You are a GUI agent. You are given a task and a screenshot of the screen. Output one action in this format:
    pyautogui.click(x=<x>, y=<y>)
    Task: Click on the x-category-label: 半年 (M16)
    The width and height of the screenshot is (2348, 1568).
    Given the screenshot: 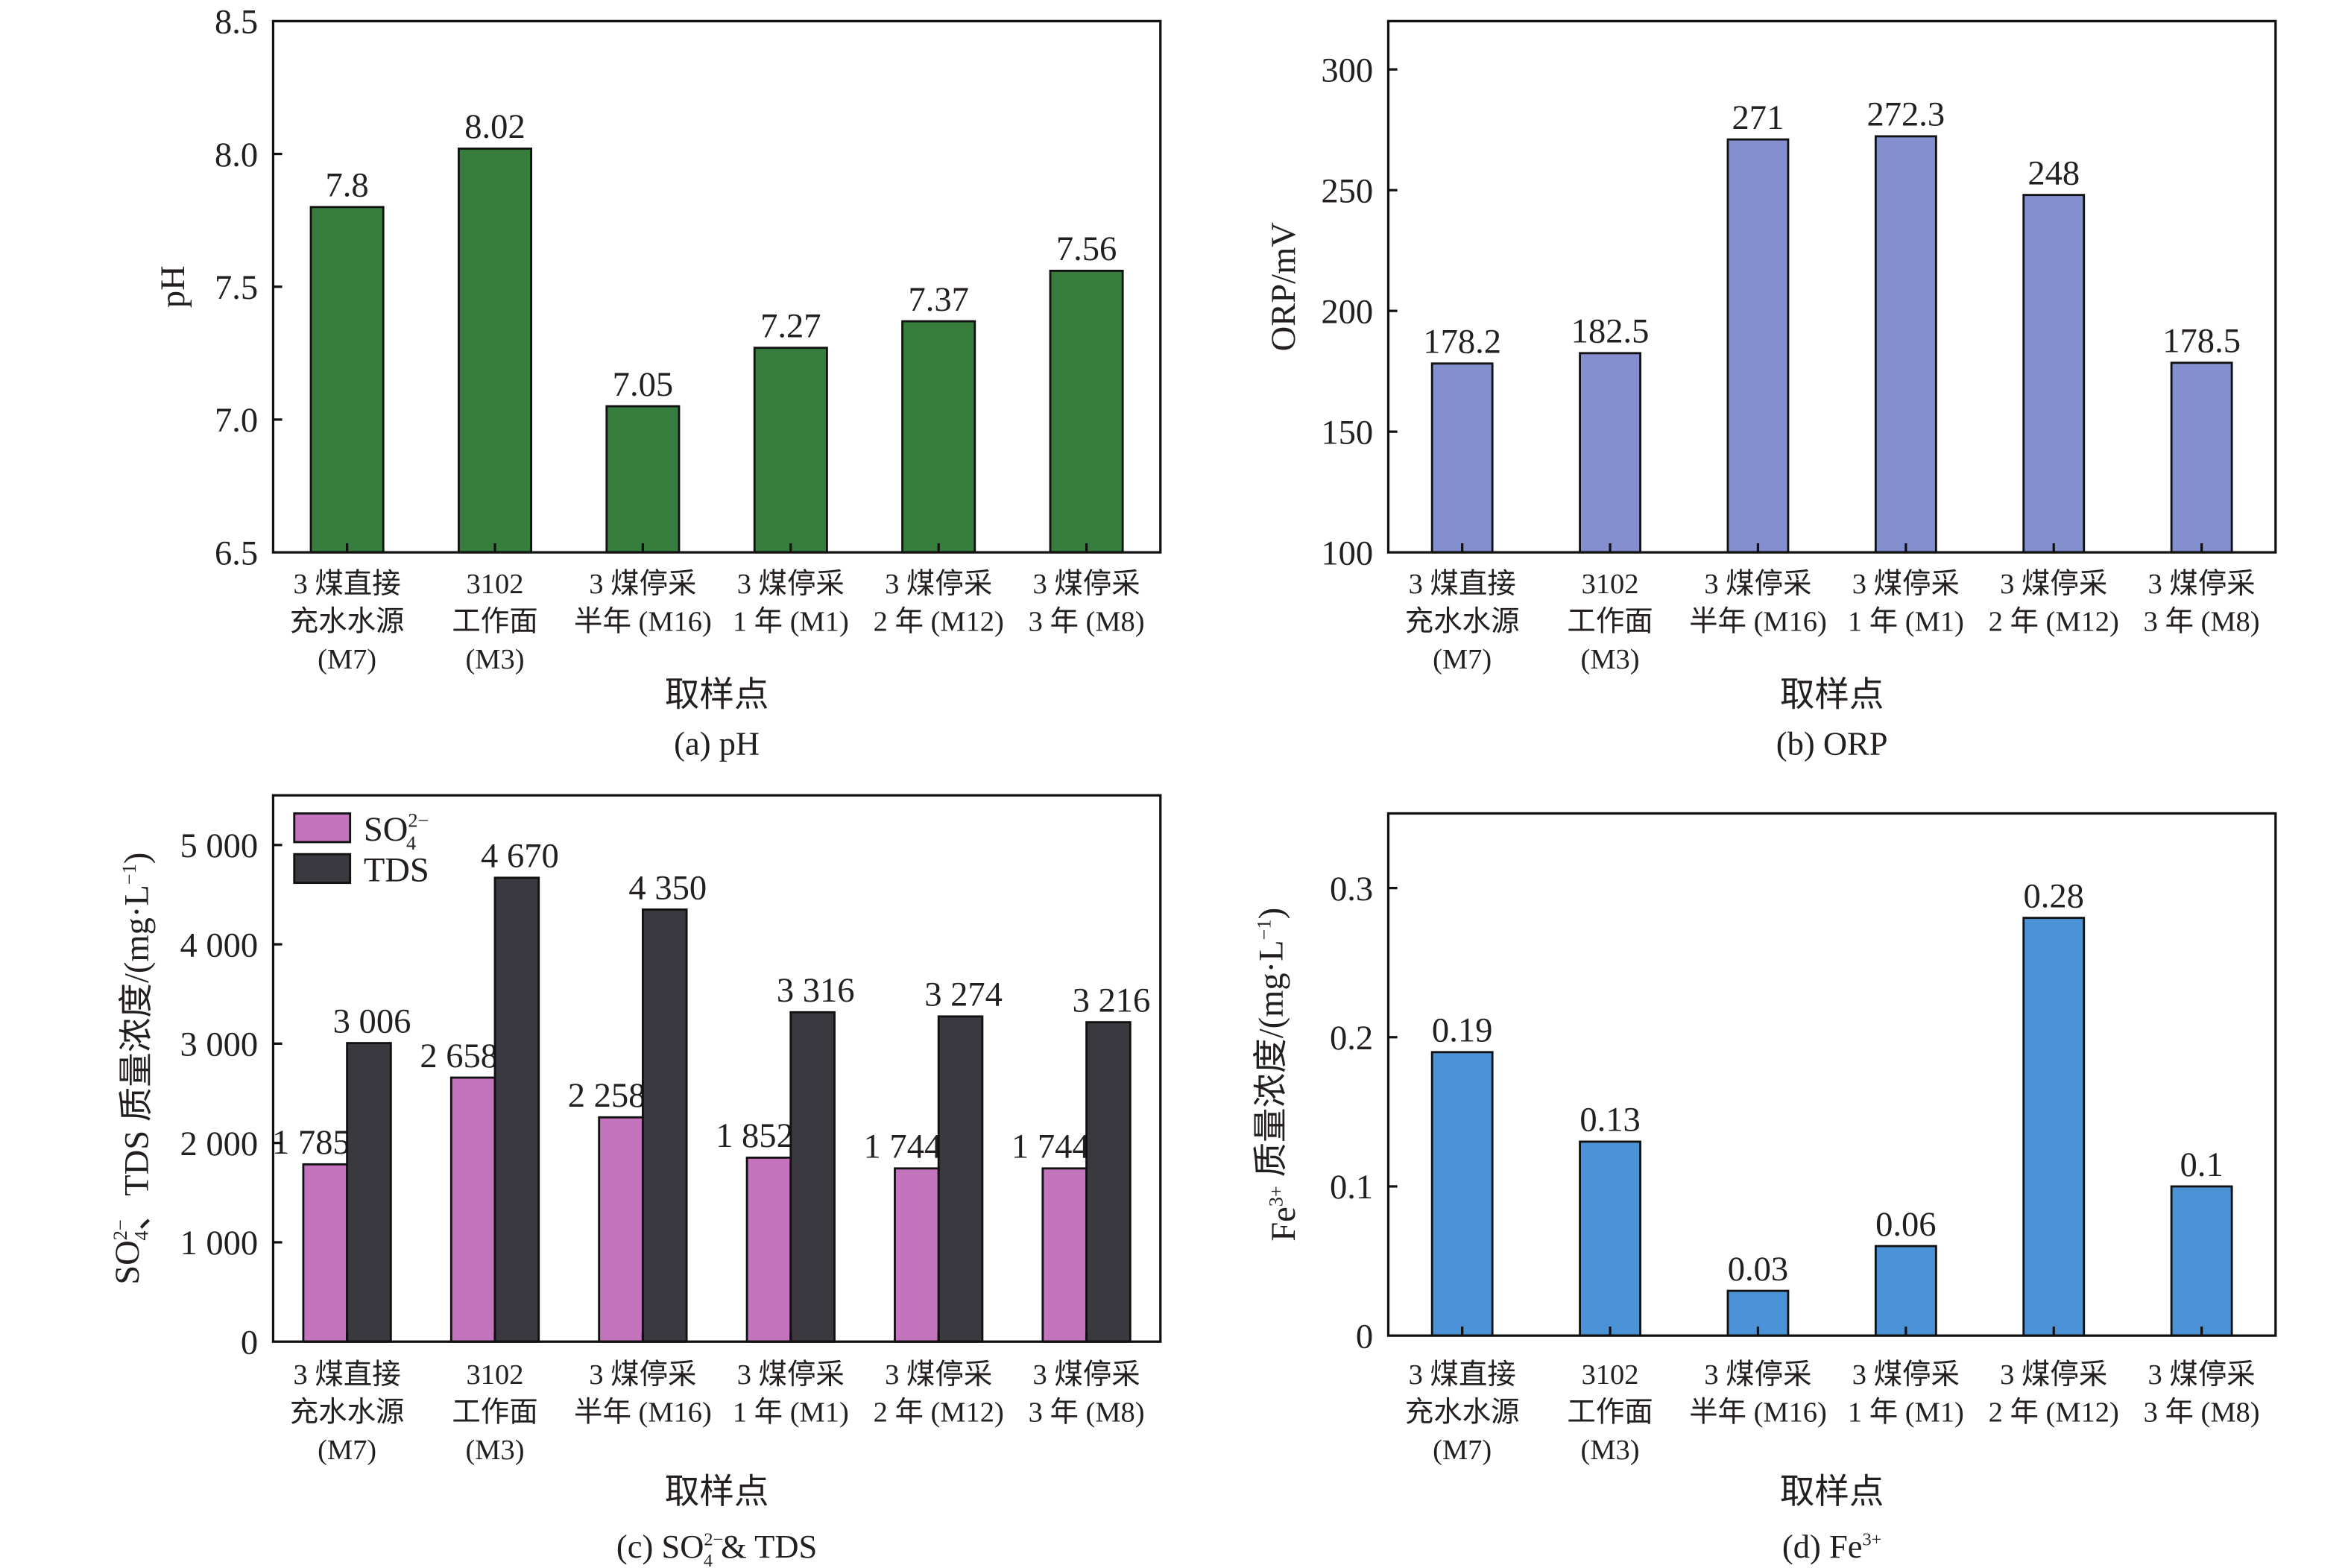 What is the action you would take?
    pyautogui.click(x=1758, y=621)
    